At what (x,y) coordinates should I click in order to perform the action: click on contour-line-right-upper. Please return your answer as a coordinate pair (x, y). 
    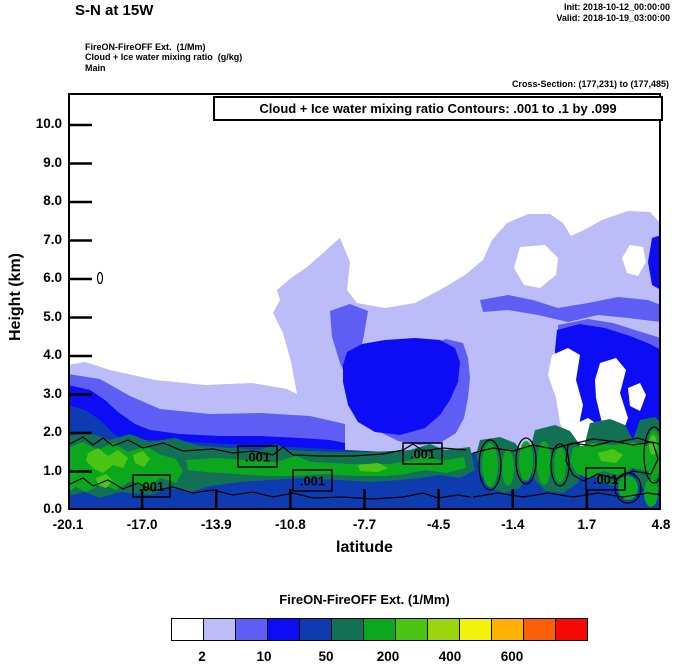
    Looking at the image, I should click on (567, 447).